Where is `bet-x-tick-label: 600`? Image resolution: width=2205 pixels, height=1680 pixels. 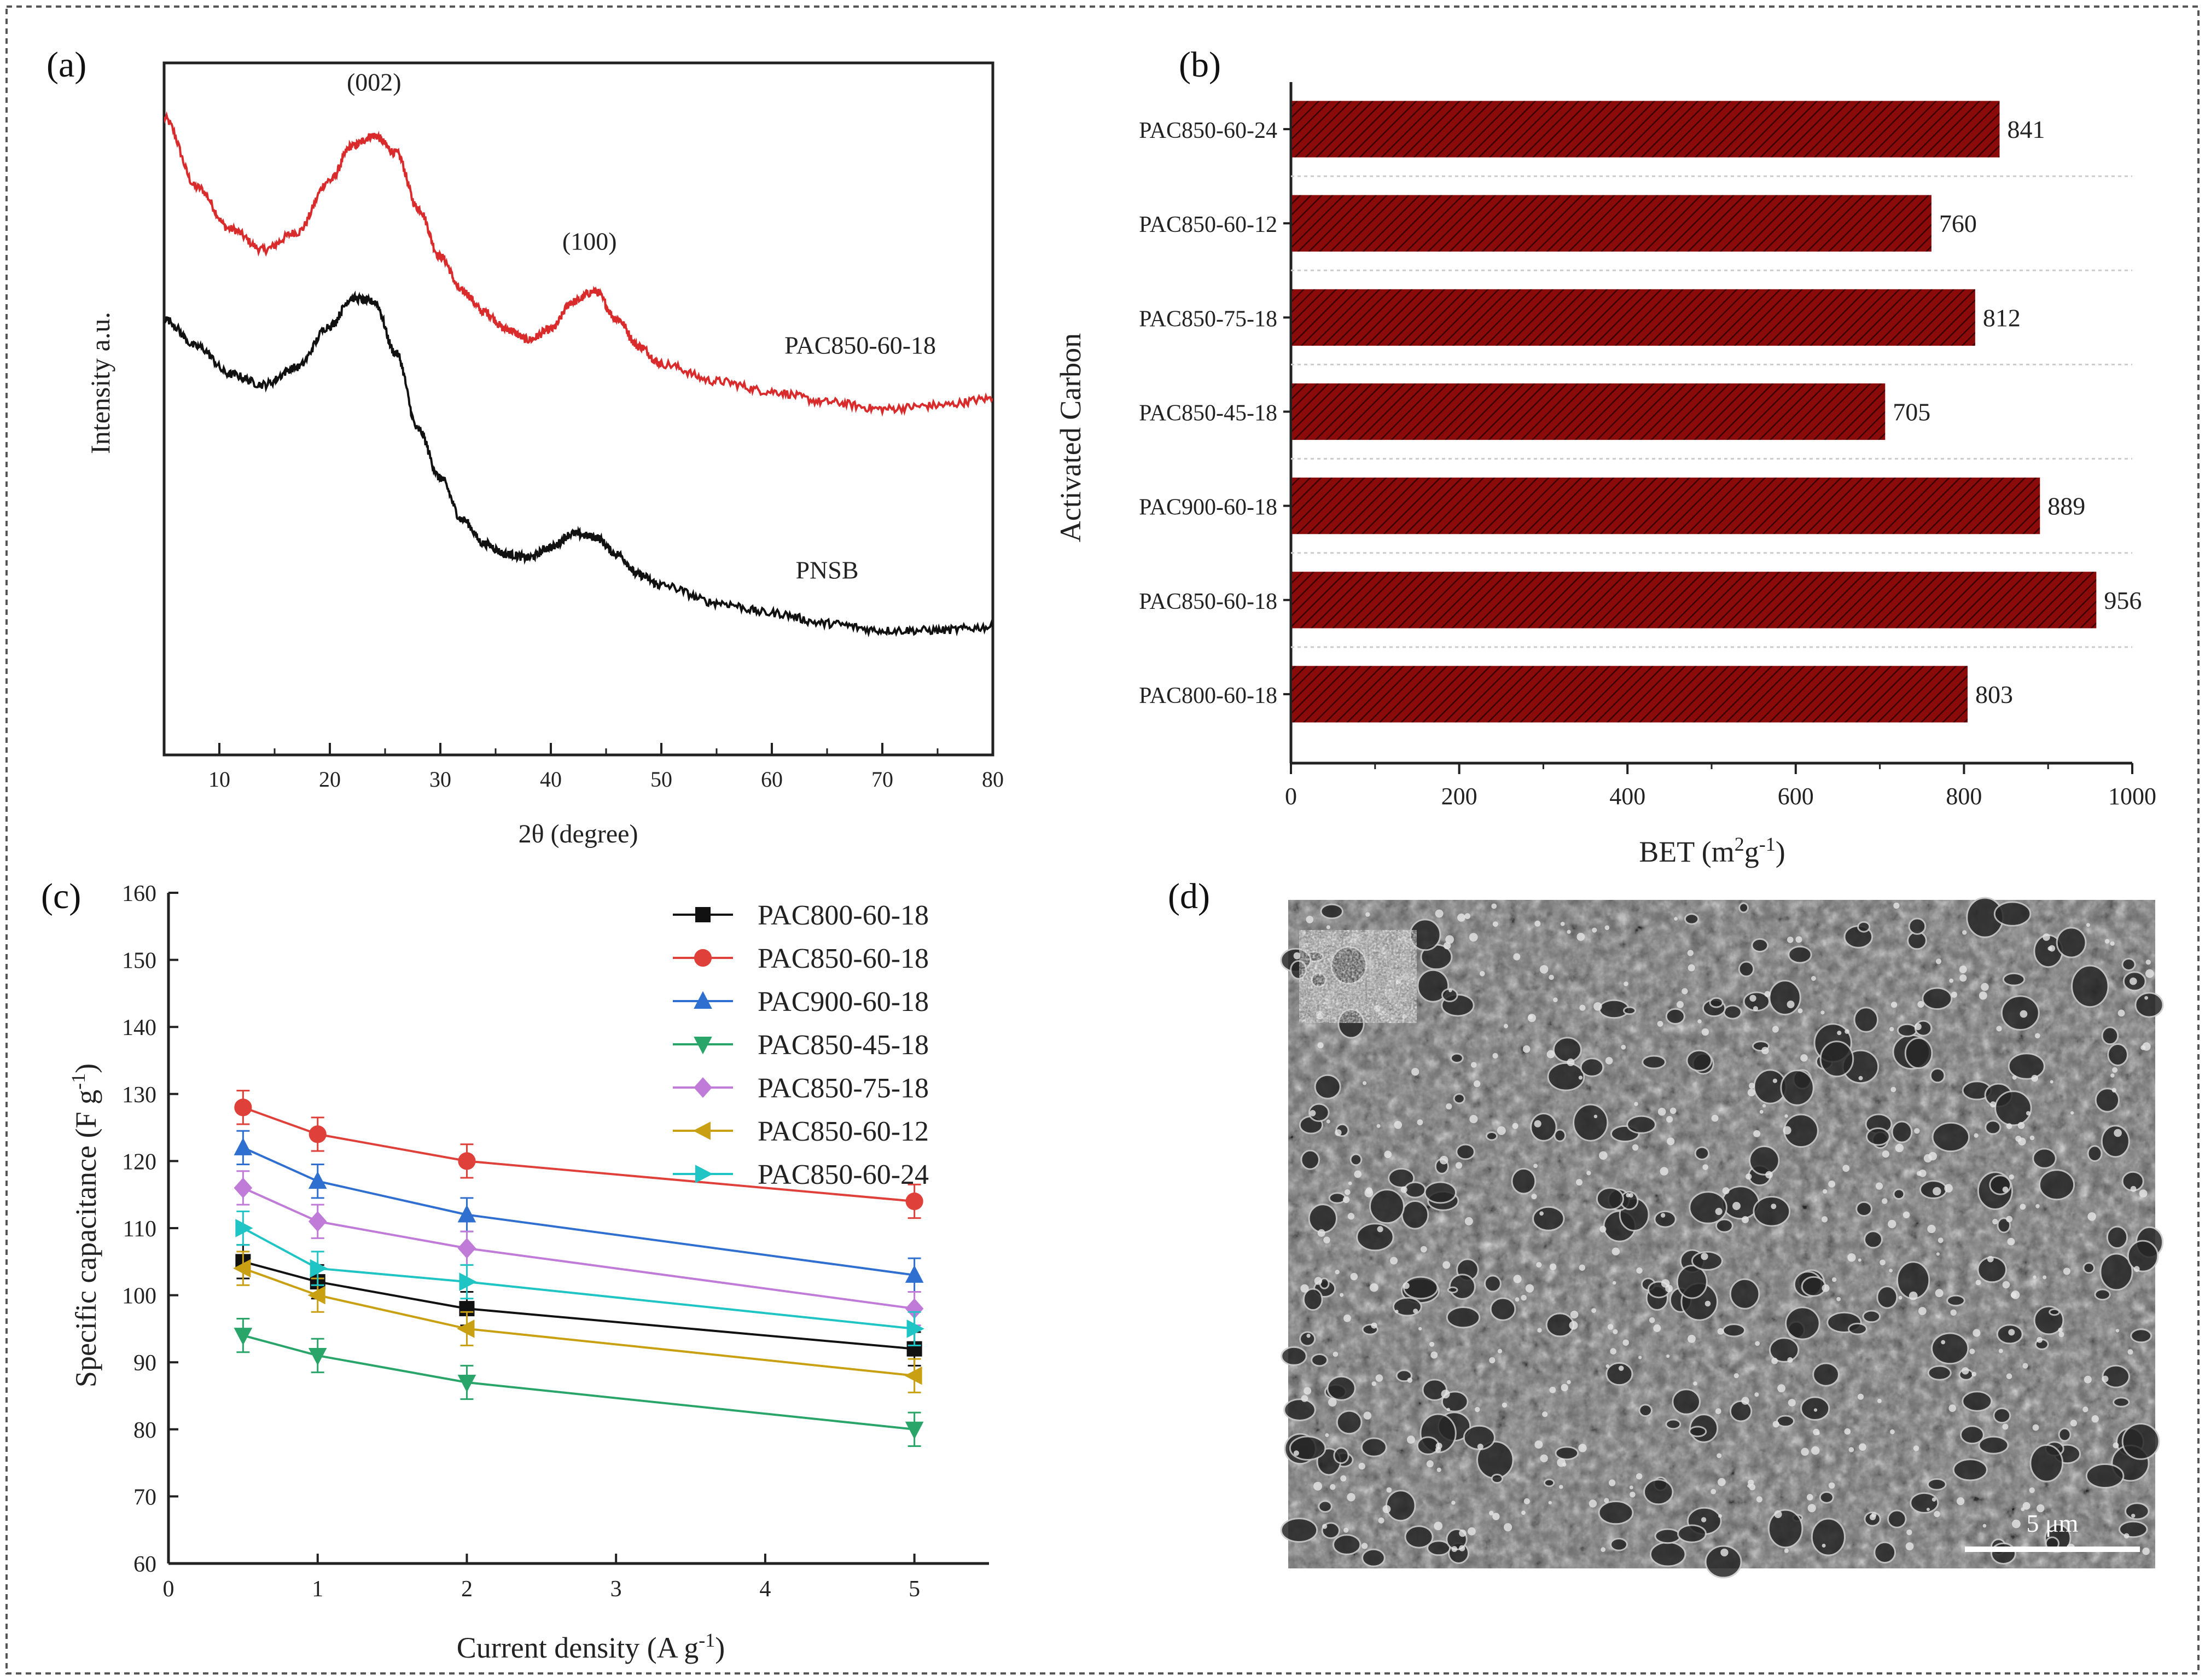
bet-x-tick-label: 600 is located at coordinates (1796, 796).